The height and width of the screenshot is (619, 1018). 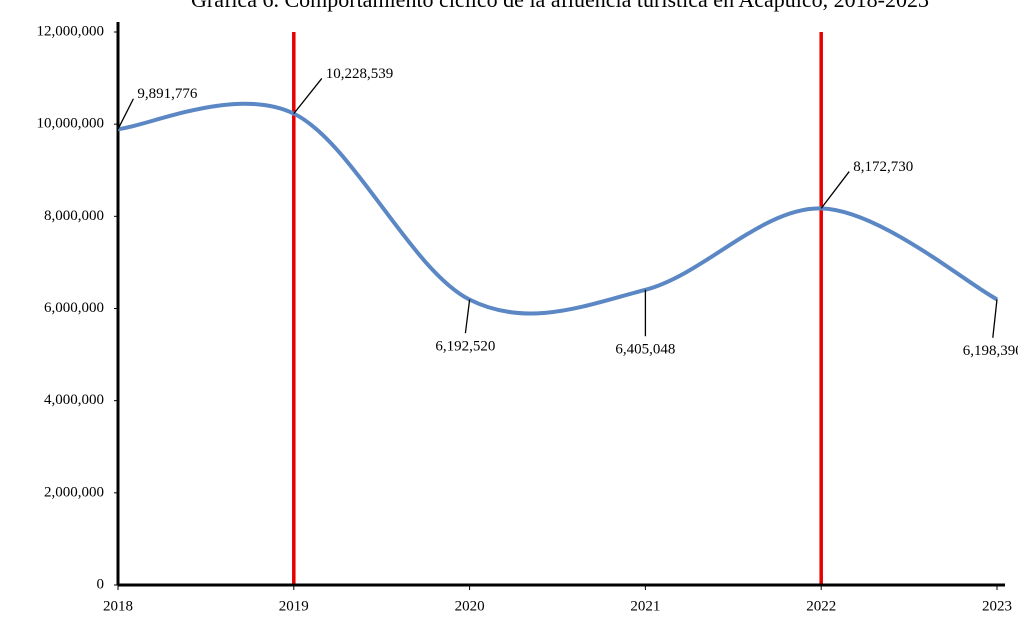 What do you see at coordinates (360, 74) in the screenshot?
I see `data-label: 10,228,539` at bounding box center [360, 74].